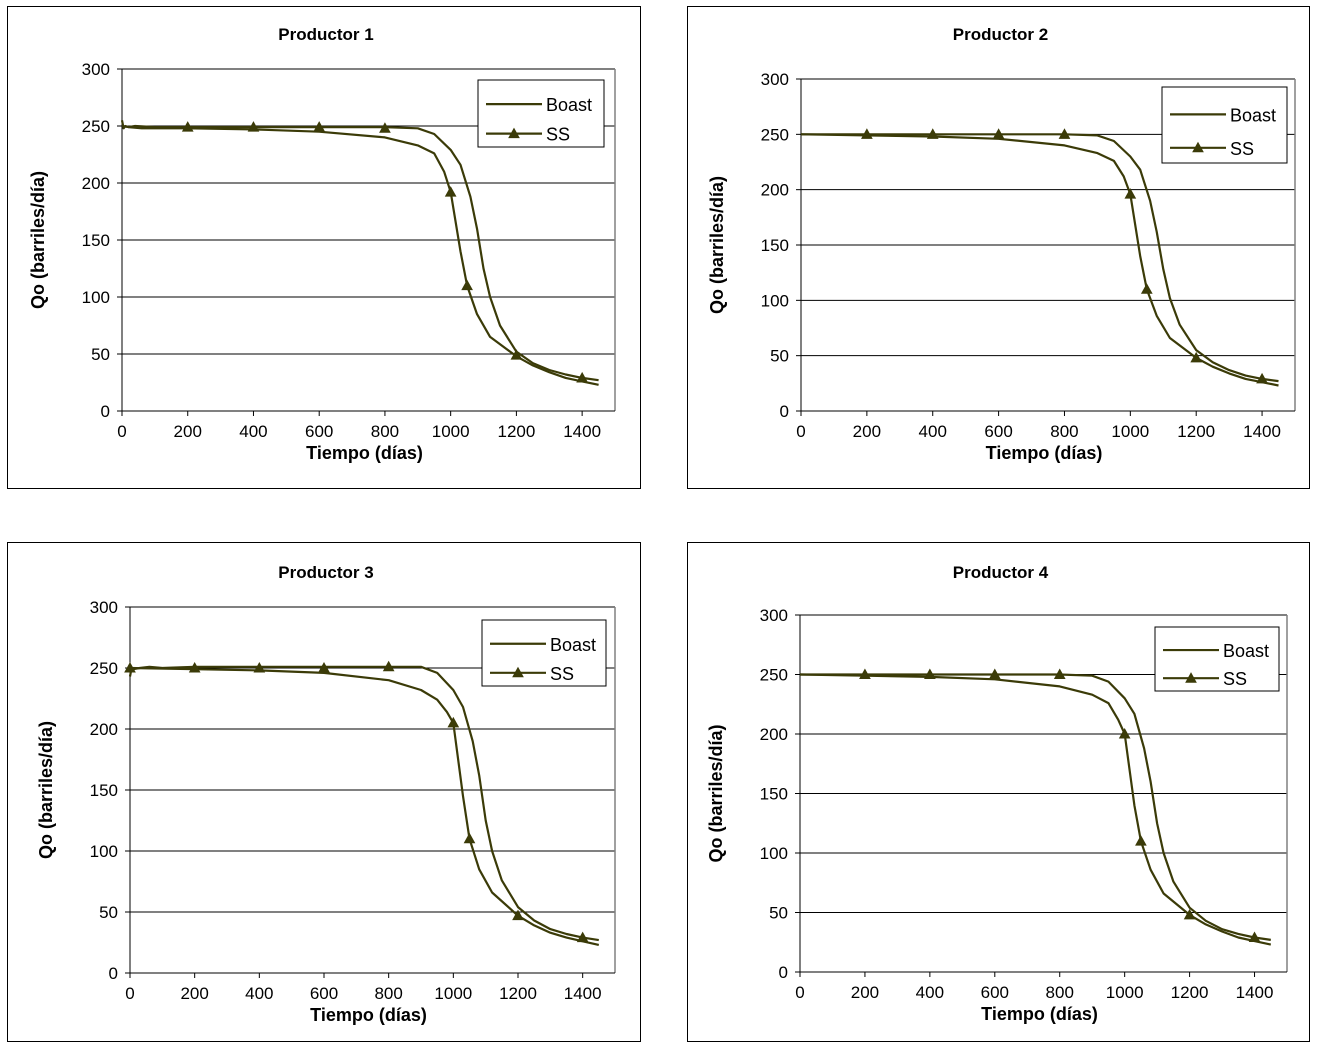 This screenshot has width=1320, height=1046. What do you see at coordinates (1001, 572) in the screenshot?
I see `chart-title: Productor 4` at bounding box center [1001, 572].